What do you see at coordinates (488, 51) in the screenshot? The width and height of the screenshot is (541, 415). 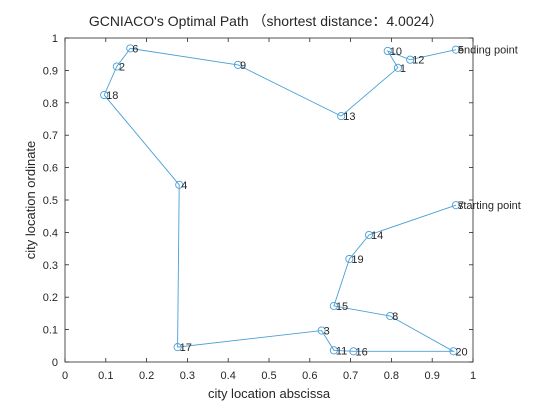 I see `annotation-label: ending point` at bounding box center [488, 51].